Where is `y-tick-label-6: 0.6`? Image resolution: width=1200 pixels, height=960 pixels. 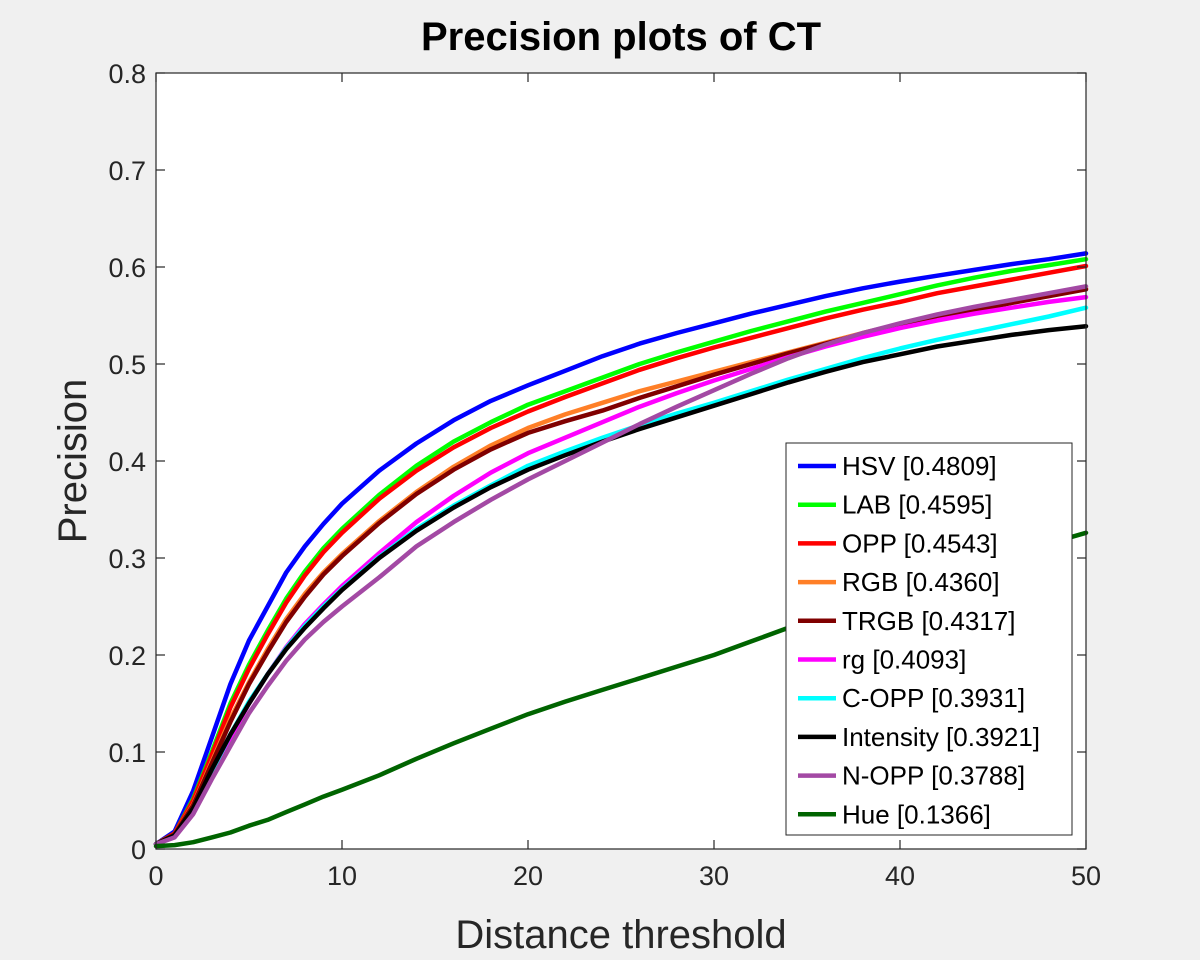 y-tick-label-6: 0.6 is located at coordinates (127, 268).